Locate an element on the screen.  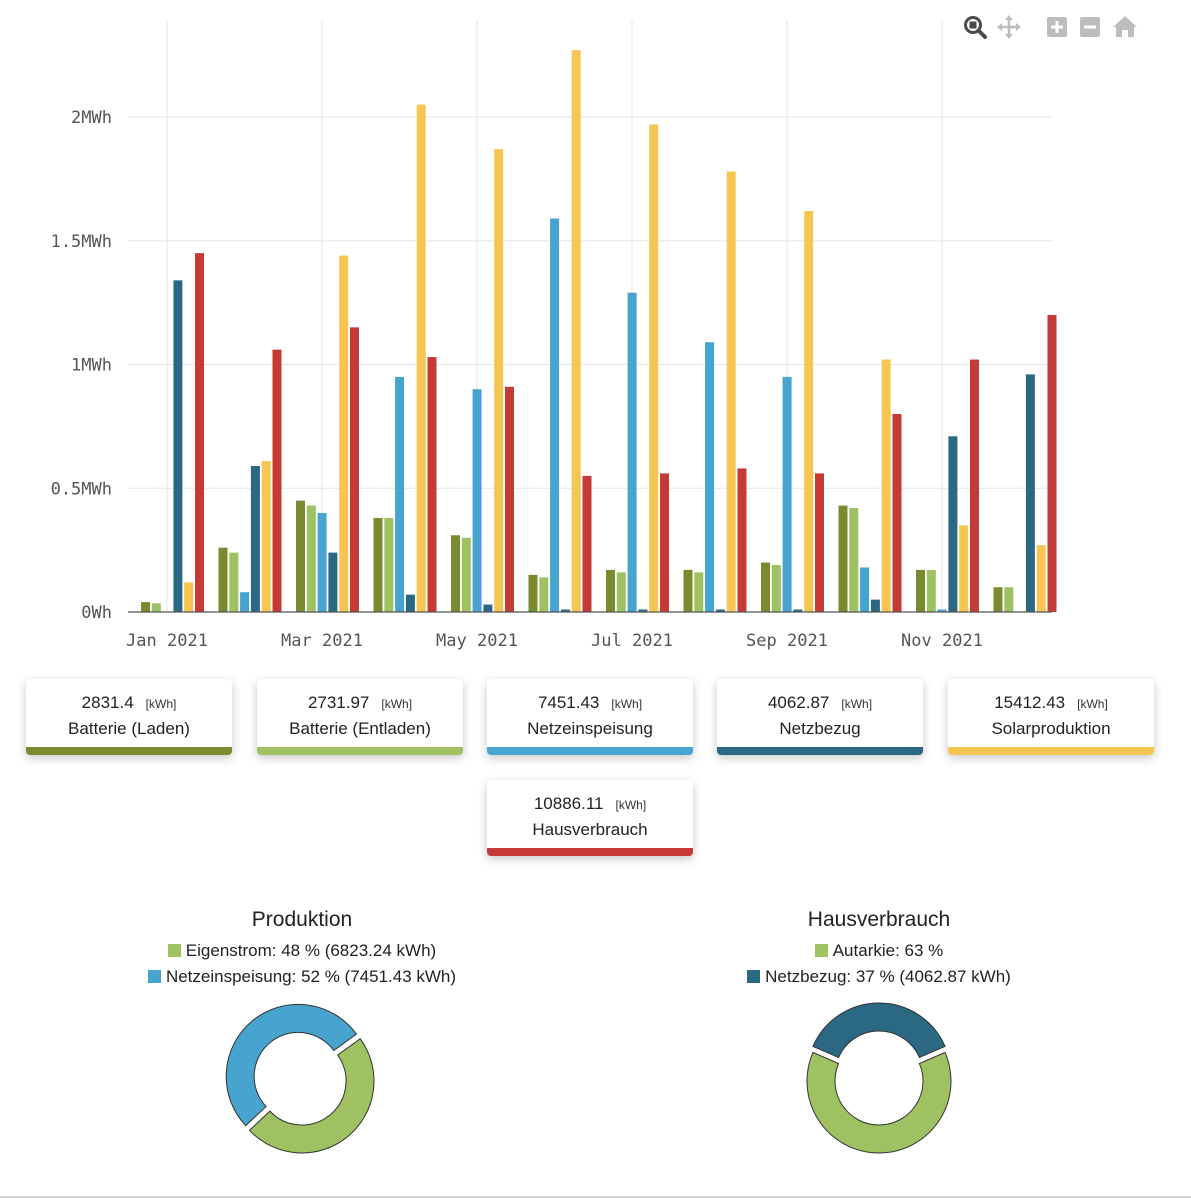
bar: Jun 2021 – Hausverbrauch is located at coordinates (587, 543).